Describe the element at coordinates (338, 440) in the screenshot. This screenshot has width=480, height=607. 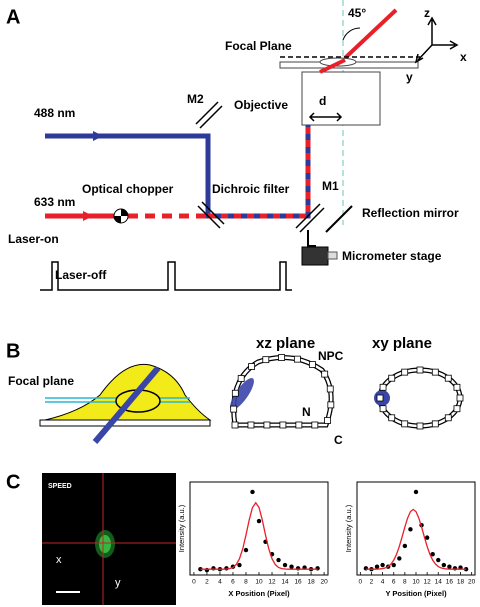
I see `c-label: C` at that location.